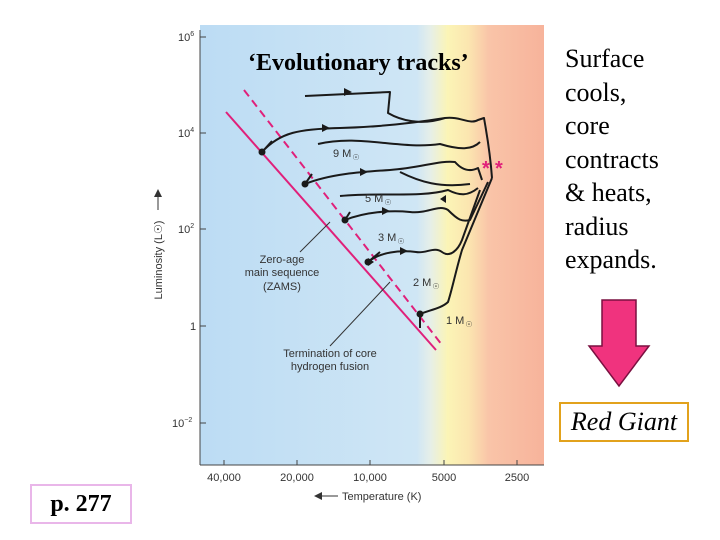 The width and height of the screenshot is (720, 540). I want to click on zams-dots, so click(341, 233).